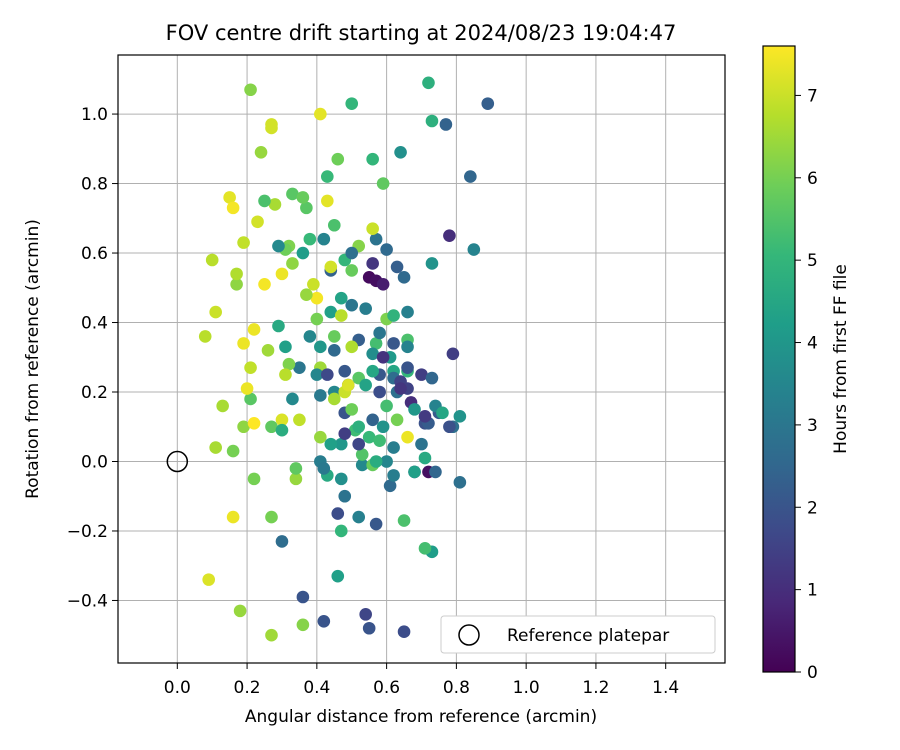 The image size is (900, 750). Describe the element at coordinates (812, 261) in the screenshot. I see `colorbar-tick-label: 5` at that location.